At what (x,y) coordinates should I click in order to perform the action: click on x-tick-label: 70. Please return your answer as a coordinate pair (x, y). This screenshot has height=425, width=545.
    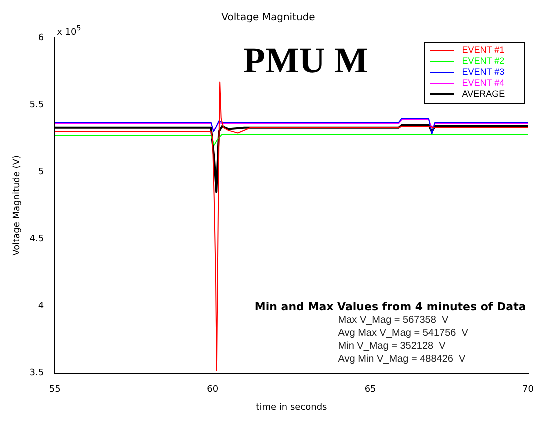
    Looking at the image, I should click on (528, 390).